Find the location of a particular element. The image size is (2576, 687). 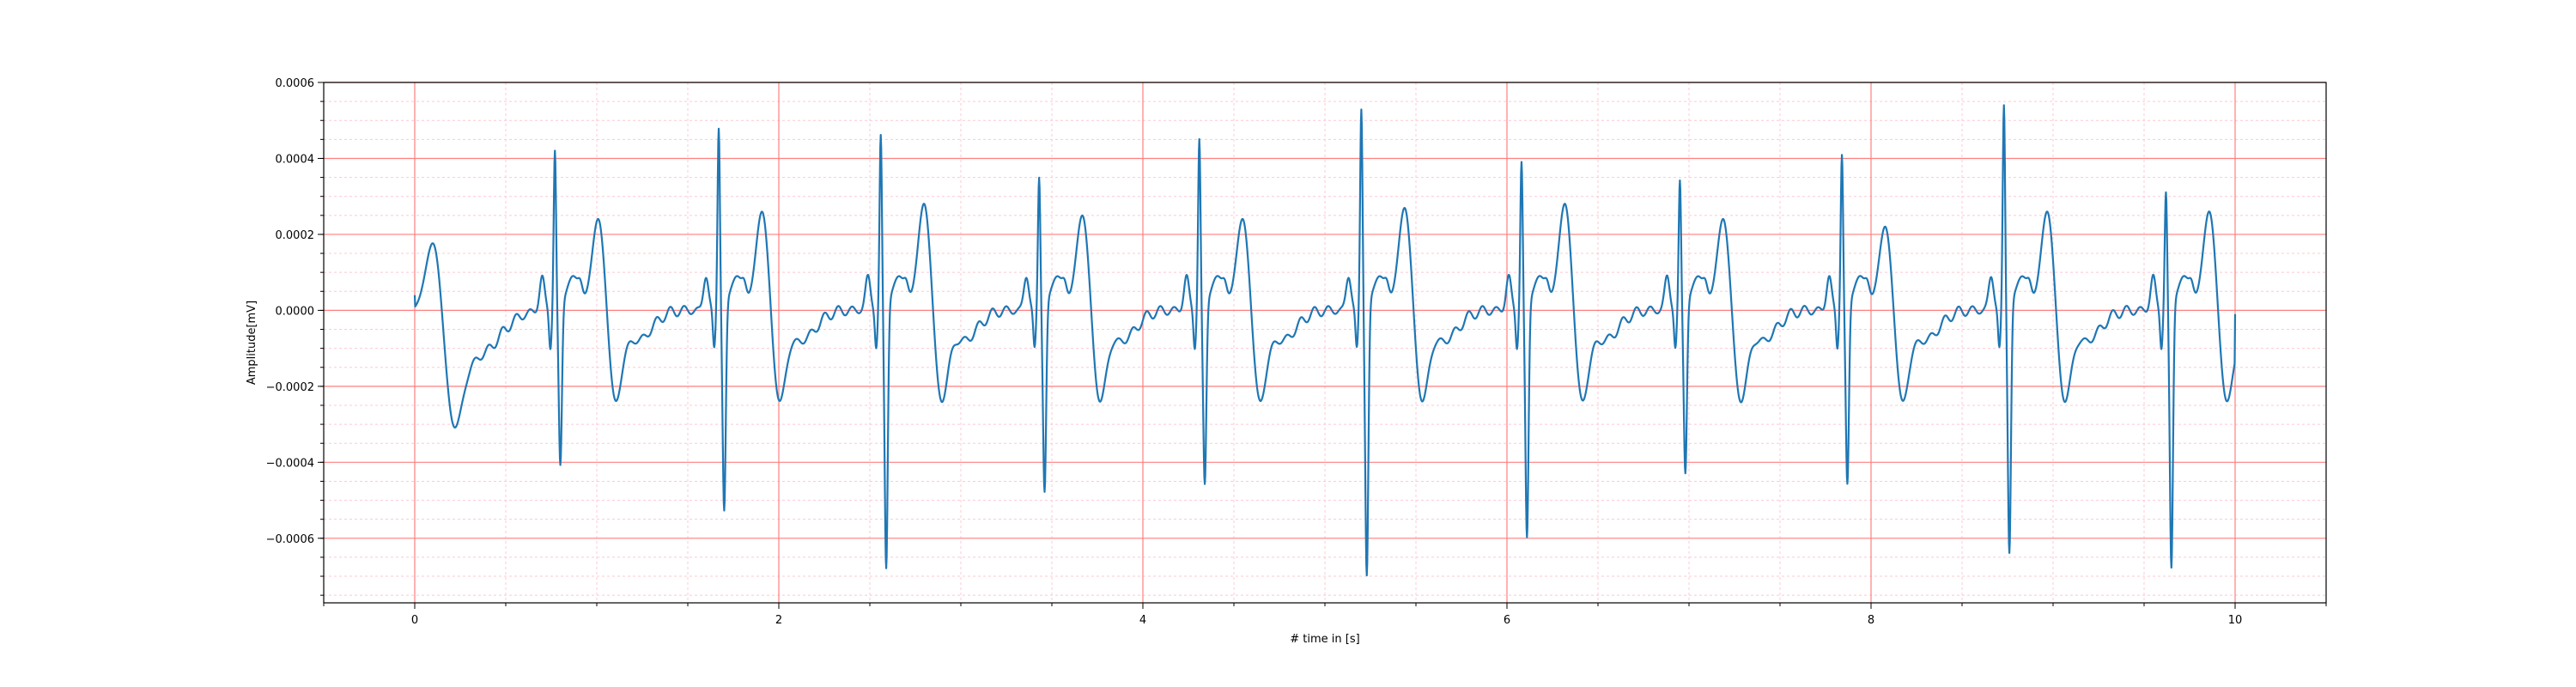

y-axis-label: Amplitude[mV] is located at coordinates (252, 343).